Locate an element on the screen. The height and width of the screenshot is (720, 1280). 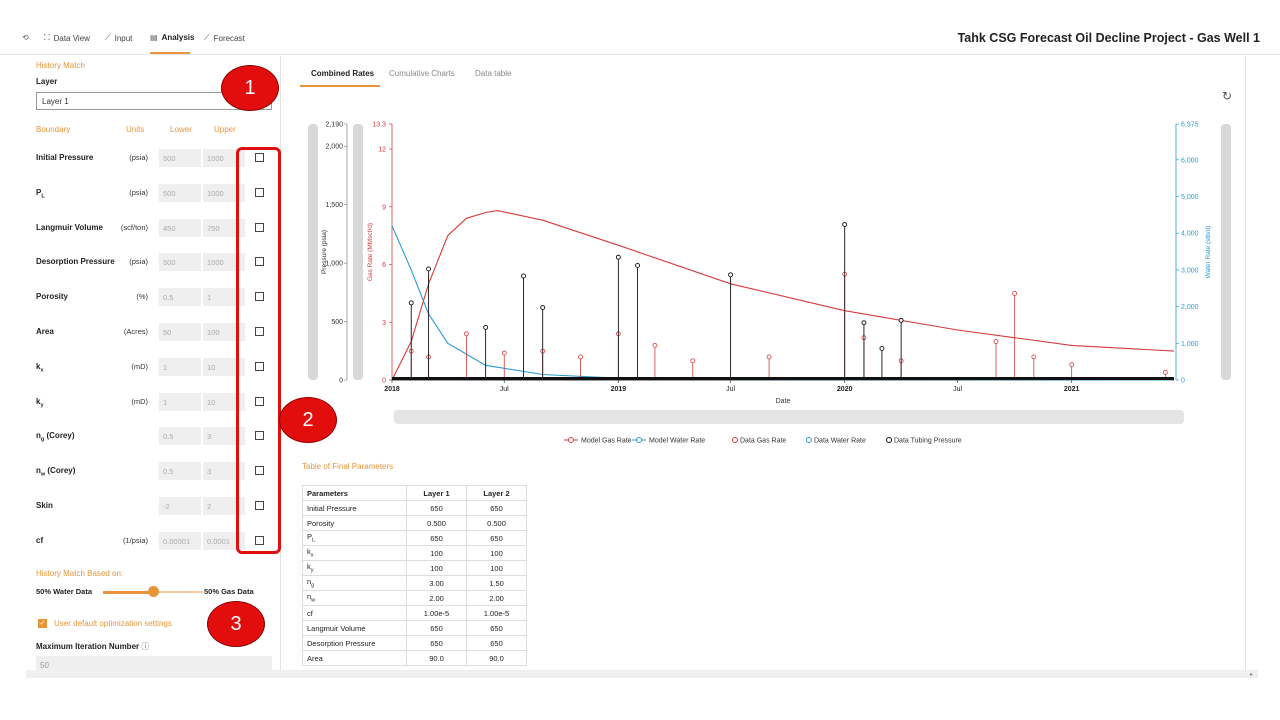
horizontal-scrollbar is located at coordinates (642, 674).